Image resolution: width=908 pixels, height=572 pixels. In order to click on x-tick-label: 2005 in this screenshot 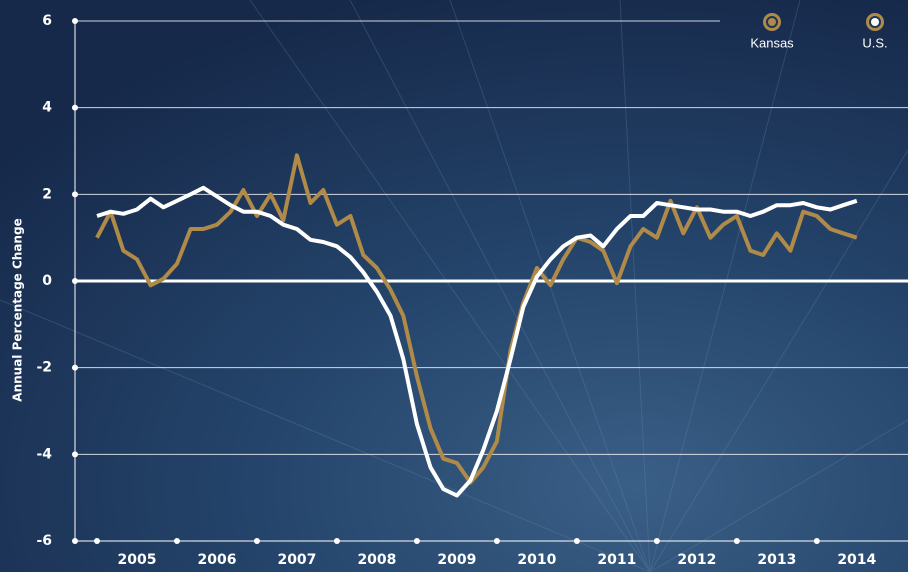, I will do `click(137, 560)`.